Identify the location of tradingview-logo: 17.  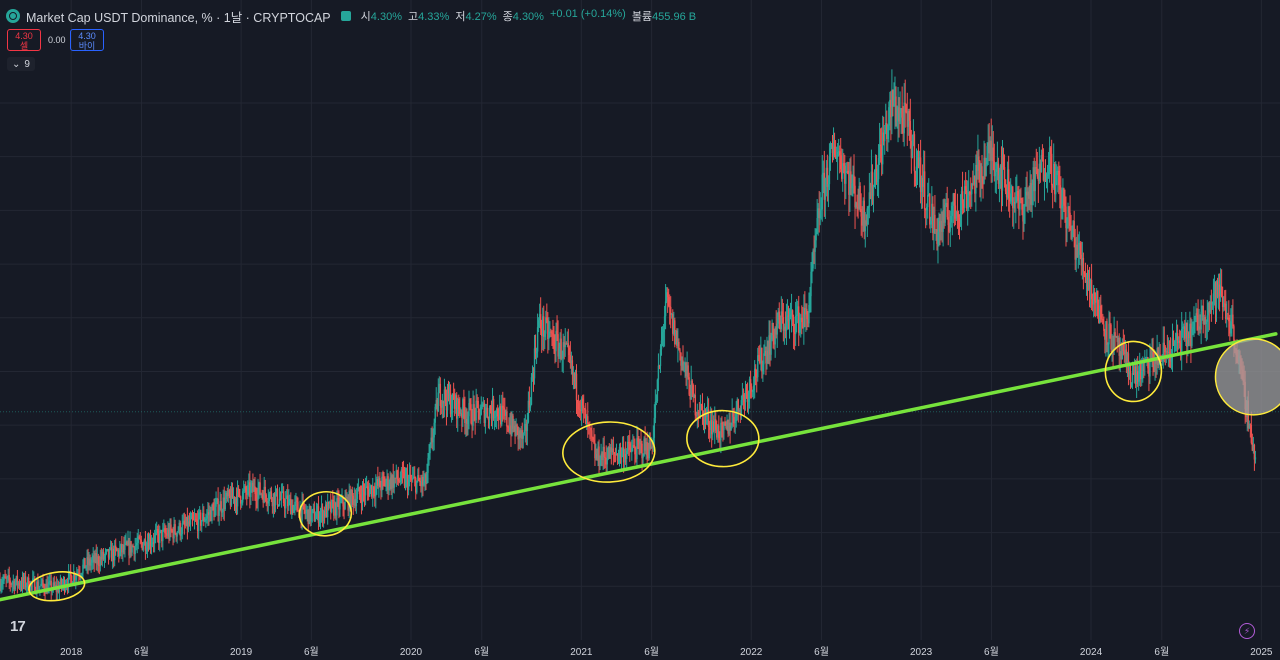
(18, 626).